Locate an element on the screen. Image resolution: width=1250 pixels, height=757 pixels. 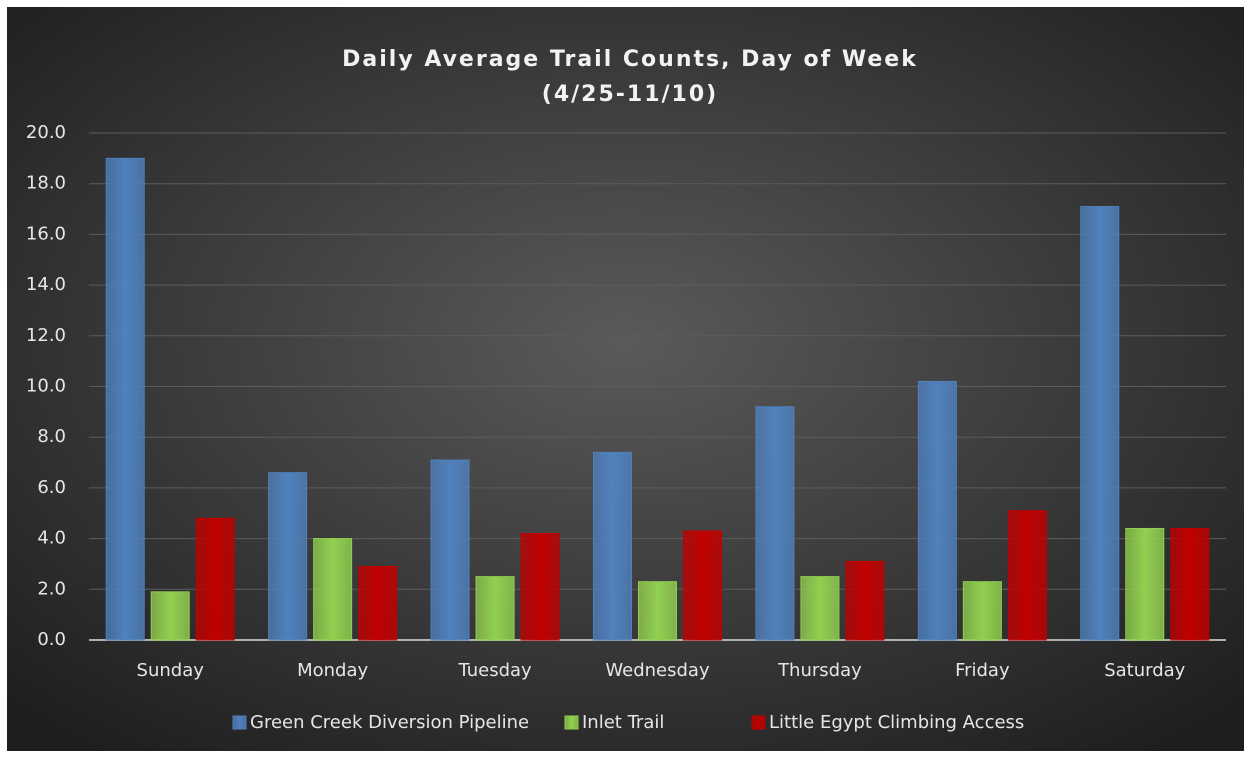
y-tick-label: 12.0 is located at coordinates (46, 335).